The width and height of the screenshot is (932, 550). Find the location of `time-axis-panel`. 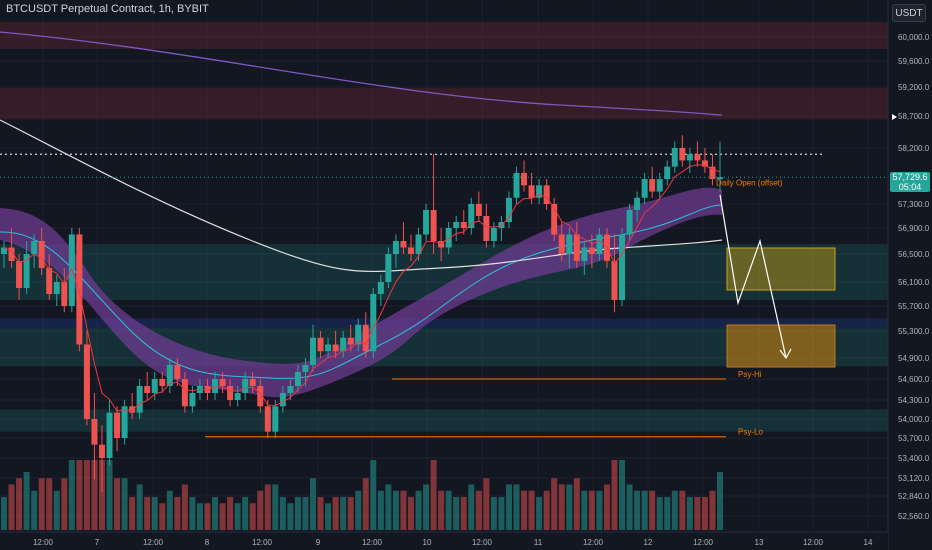

time-axis-panel is located at coordinates (444, 541).